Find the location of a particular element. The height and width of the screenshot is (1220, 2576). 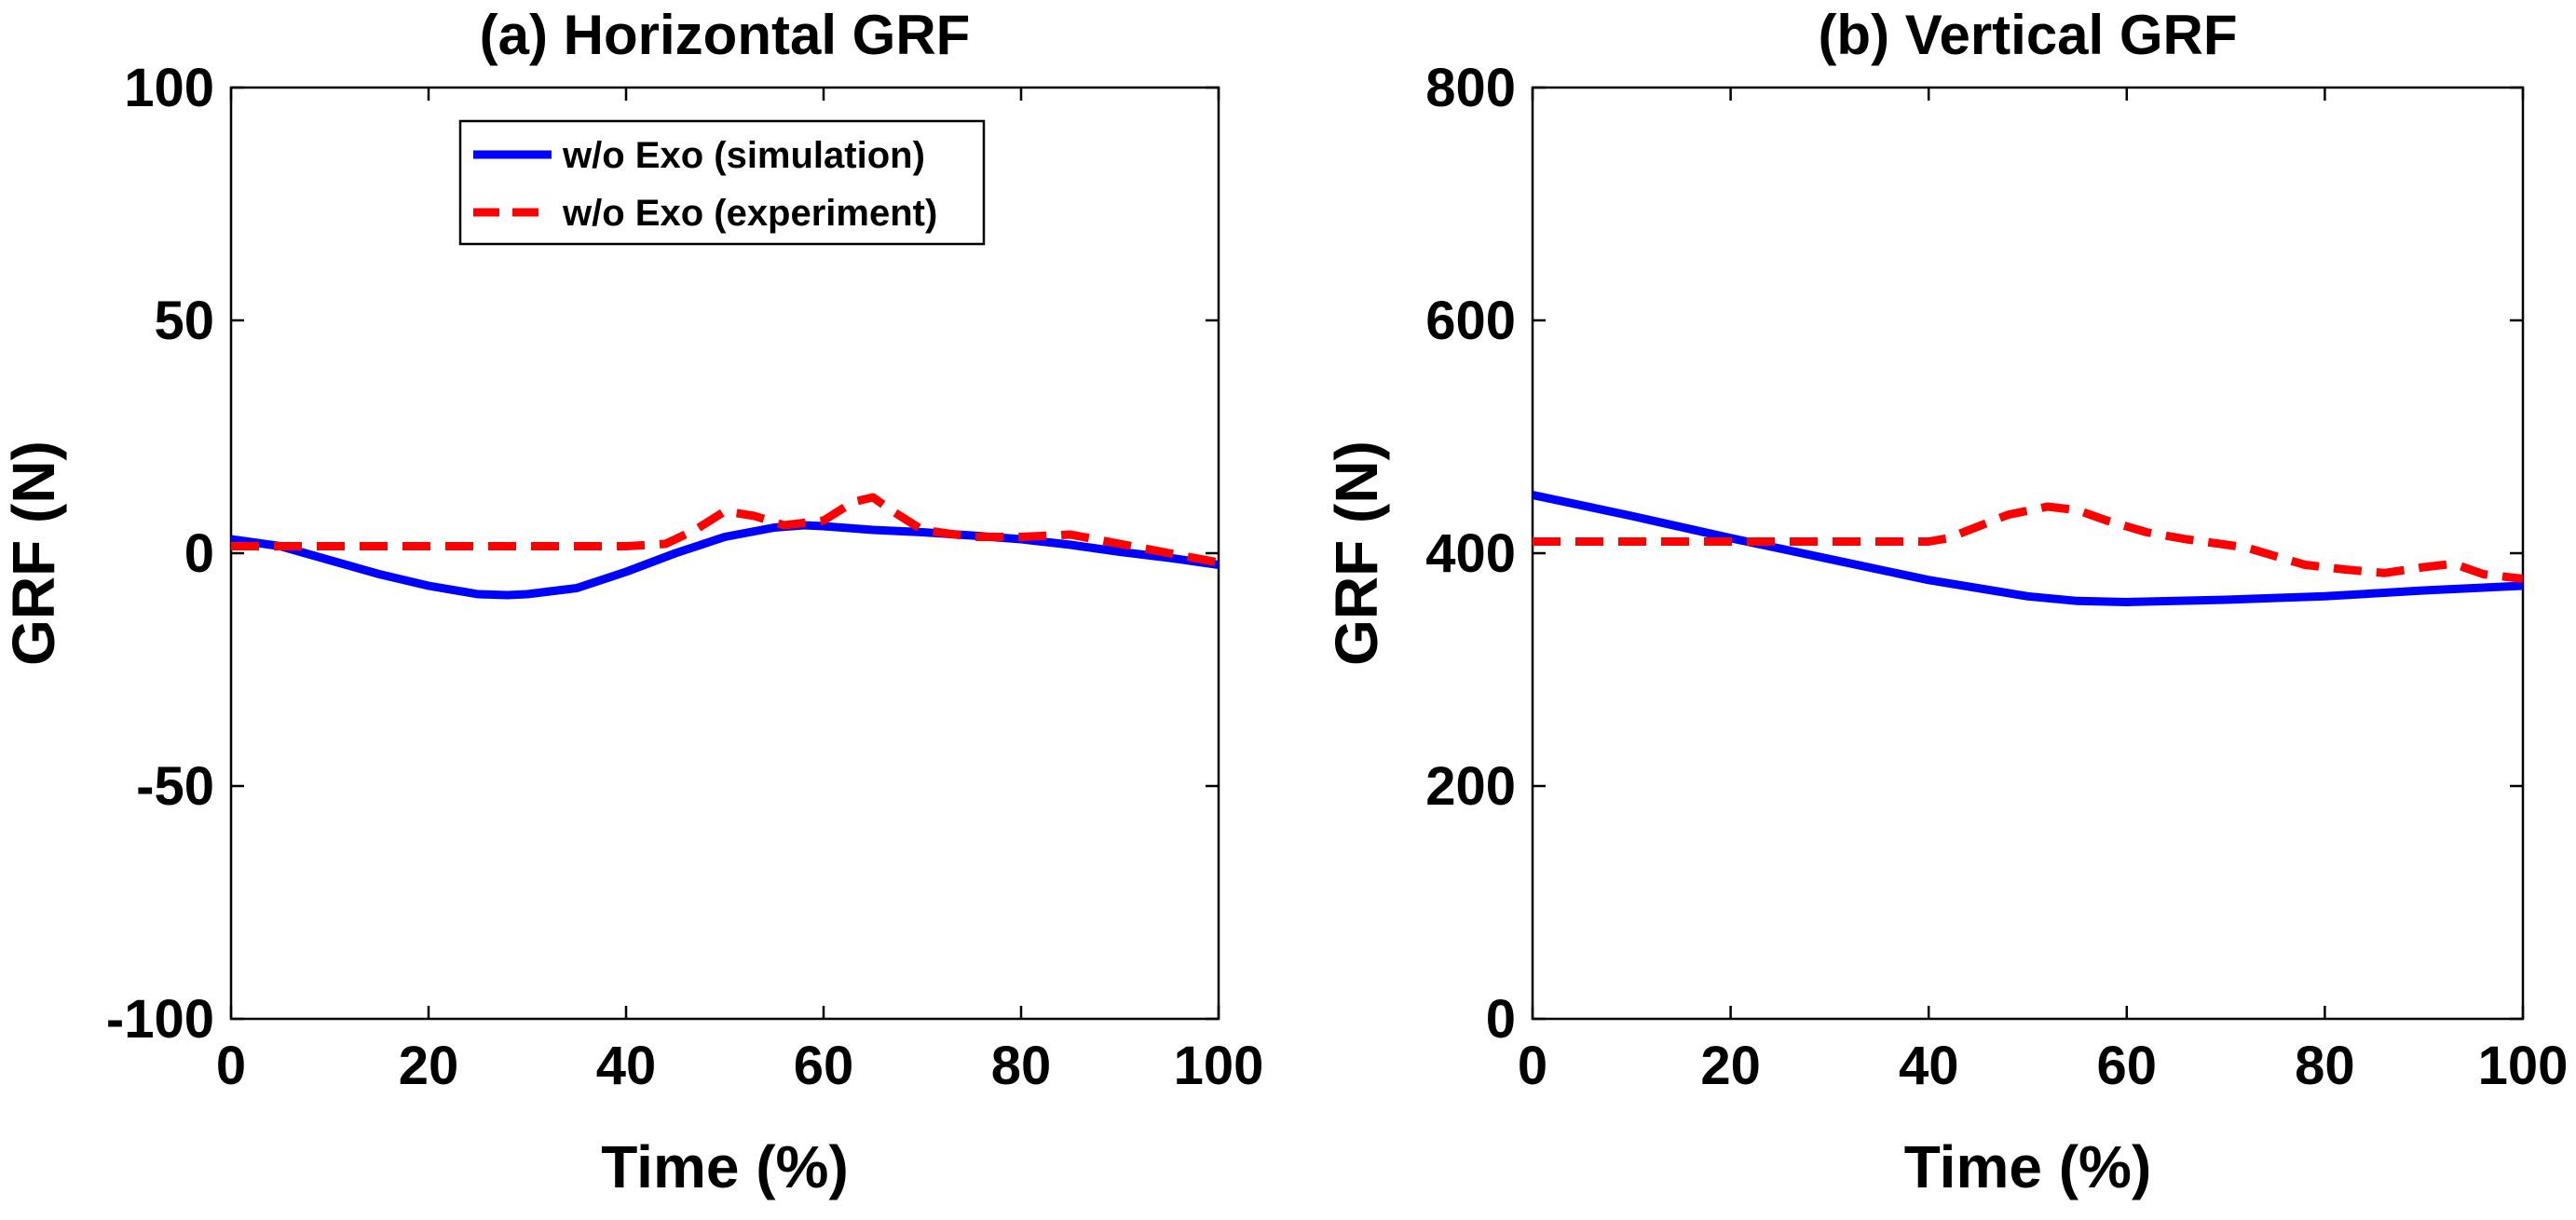

chart-title: (b) Vertical GRF is located at coordinates (2027, 35).